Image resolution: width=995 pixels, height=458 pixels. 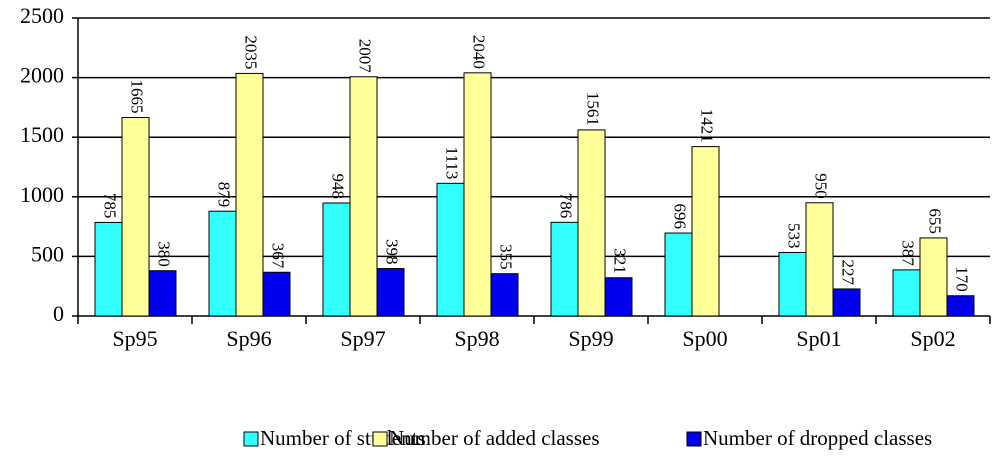 What do you see at coordinates (137, 97) in the screenshot?
I see `data-label: 1665` at bounding box center [137, 97].